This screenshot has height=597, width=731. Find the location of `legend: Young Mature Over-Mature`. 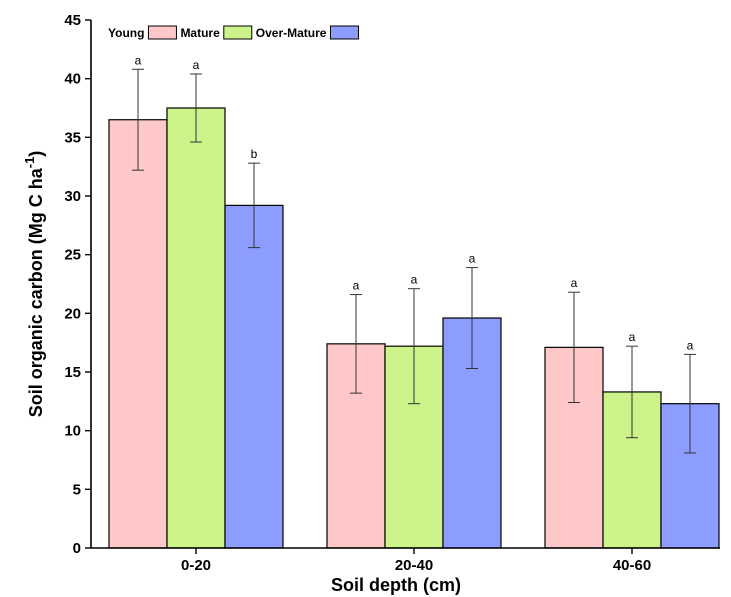

legend: Young Mature Over-Mature is located at coordinates (233, 32).